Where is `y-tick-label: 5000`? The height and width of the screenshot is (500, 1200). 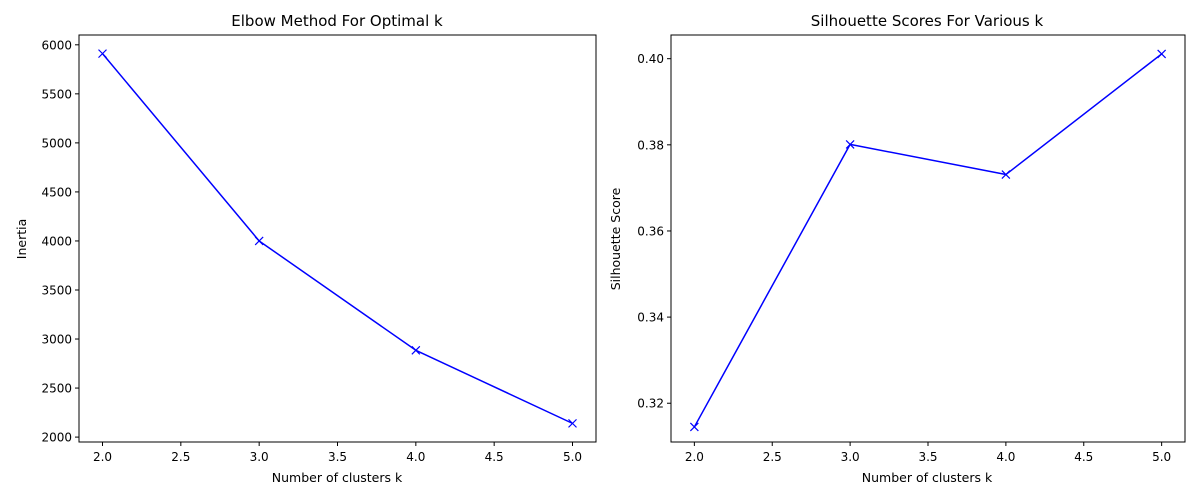
y-tick-label: 5000 is located at coordinates (56, 143).